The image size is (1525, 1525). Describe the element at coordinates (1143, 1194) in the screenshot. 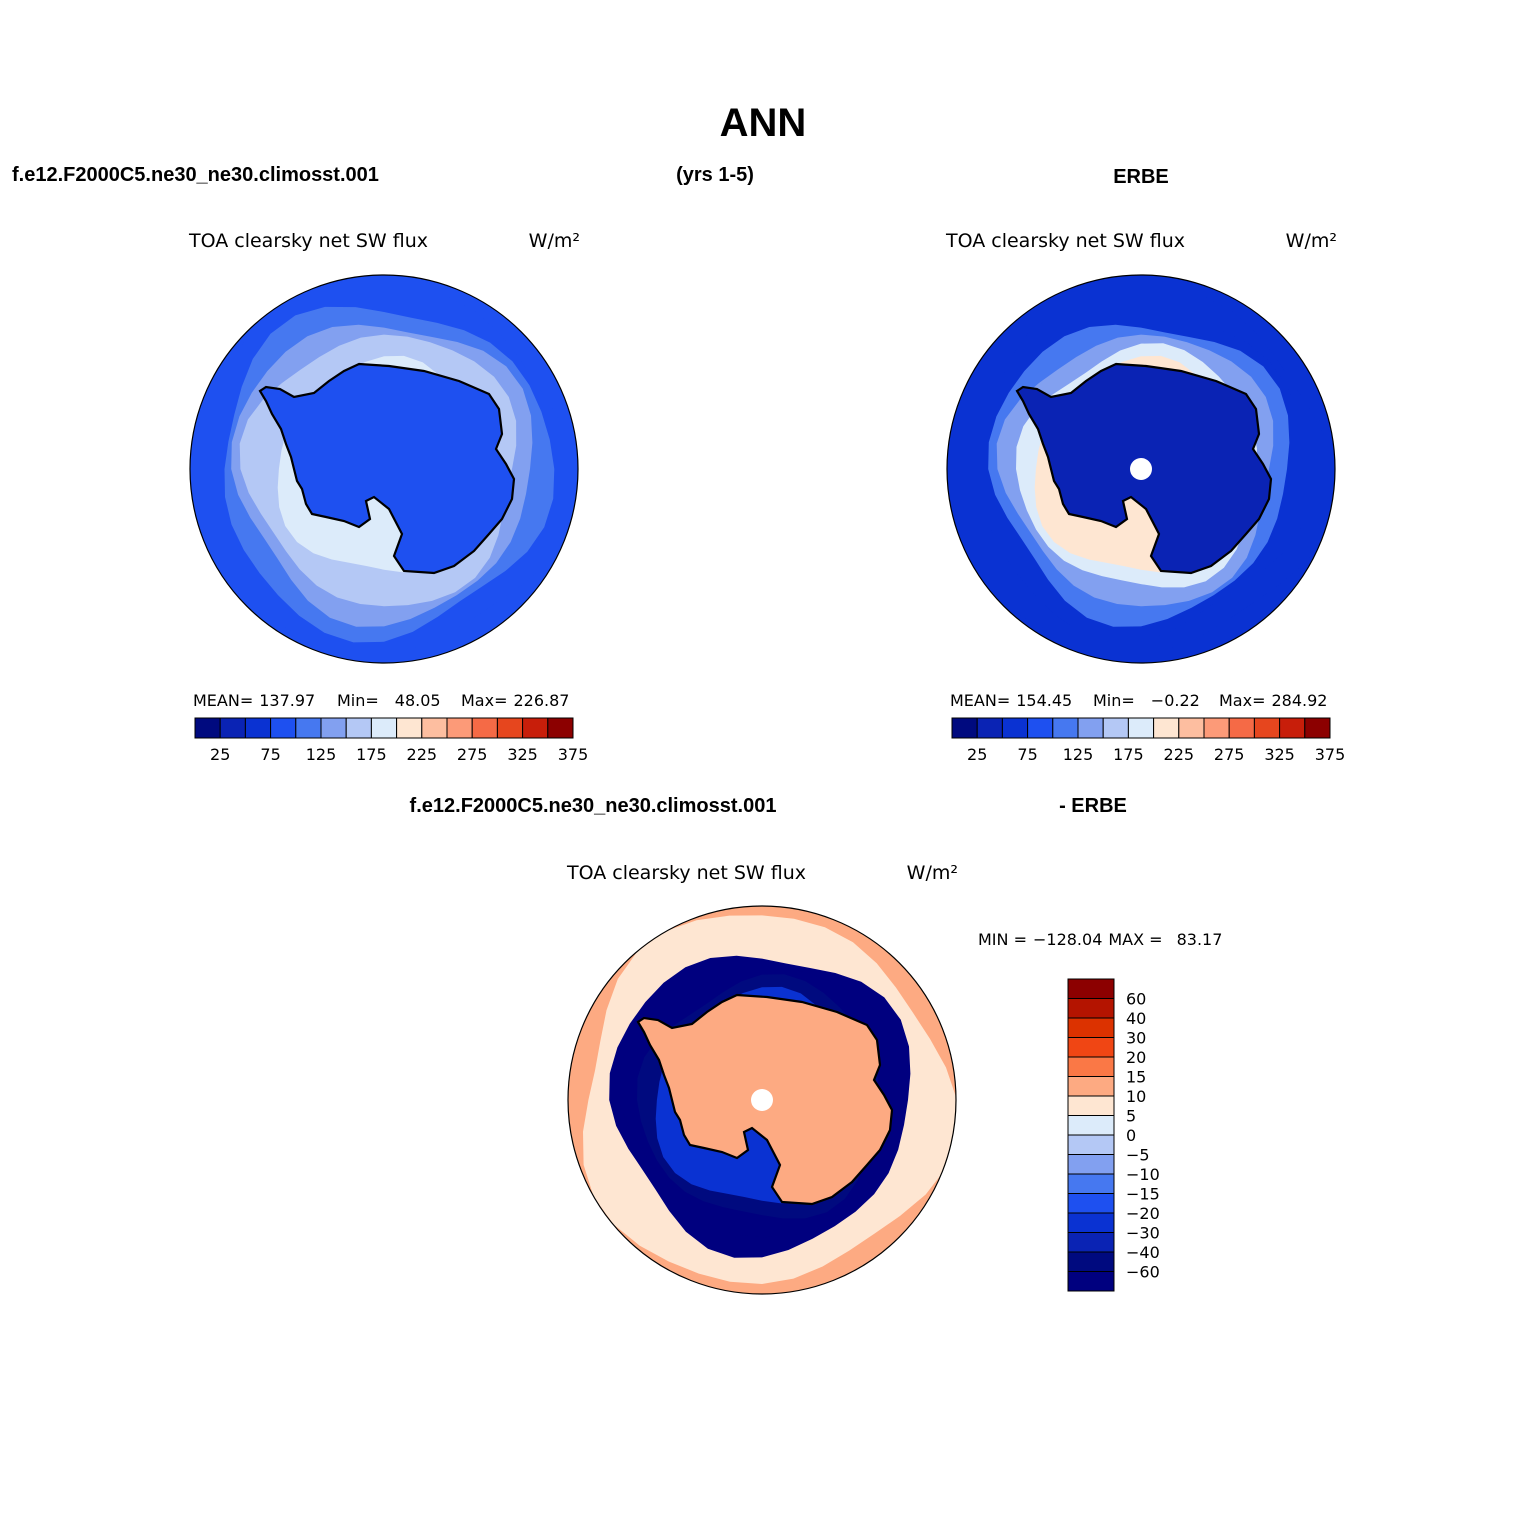

I see `colorbar-tick-label: −15` at that location.